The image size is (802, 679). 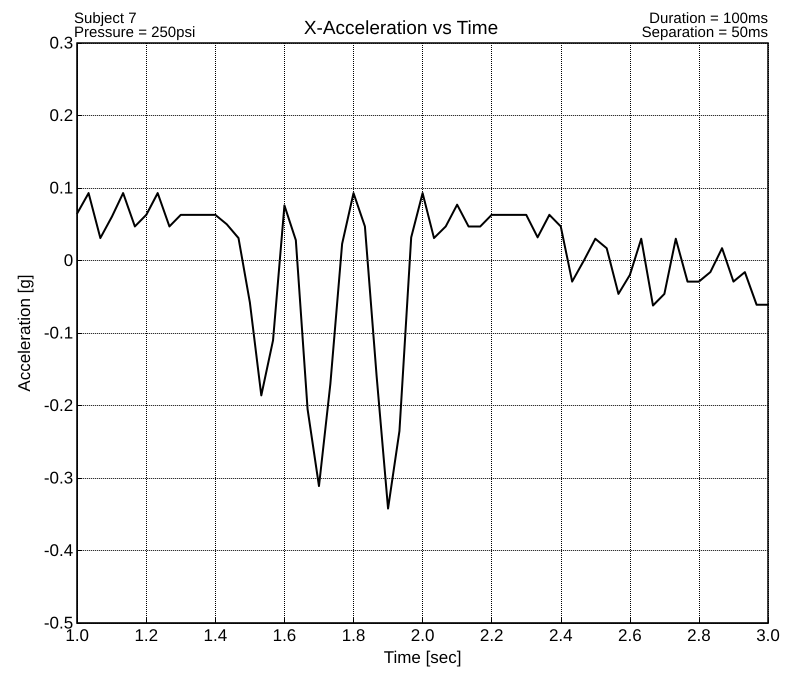 What do you see at coordinates (630, 636) in the screenshot?
I see `x-tick-label: 2.6` at bounding box center [630, 636].